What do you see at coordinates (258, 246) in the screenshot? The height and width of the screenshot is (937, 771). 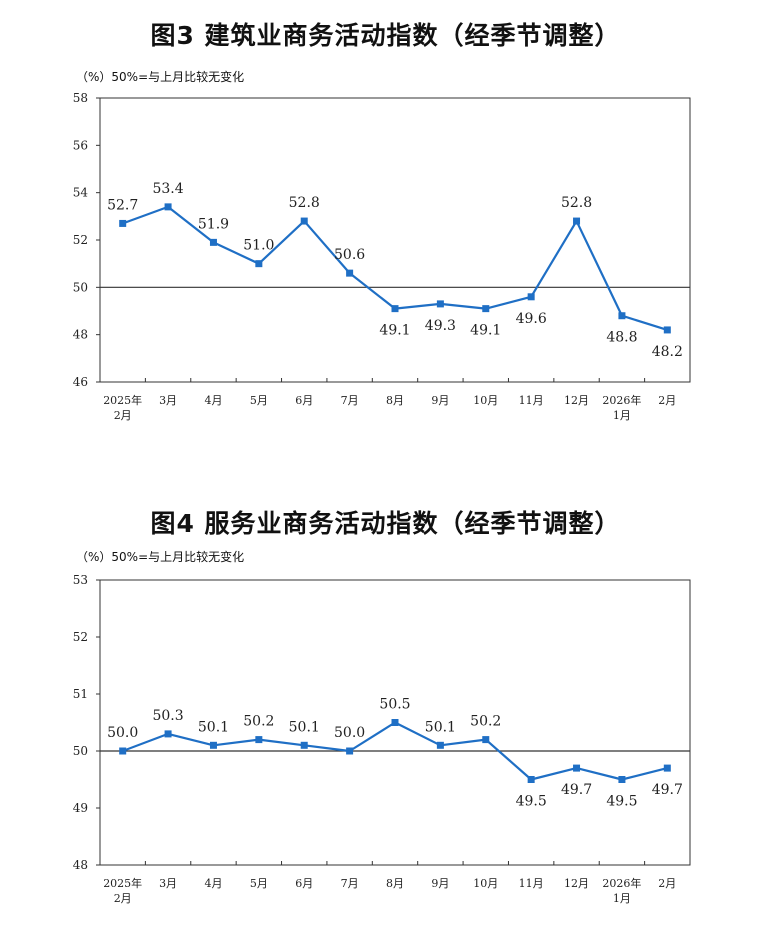 I see `data-label: 51.0` at bounding box center [258, 246].